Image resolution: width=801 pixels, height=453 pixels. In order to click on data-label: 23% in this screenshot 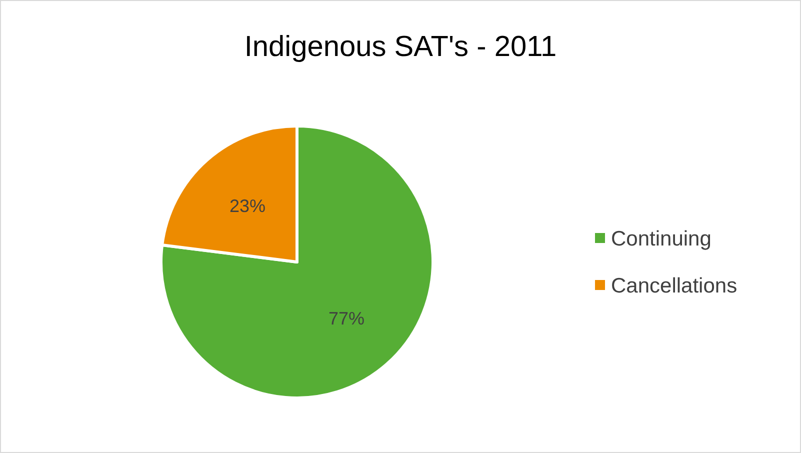, I will do `click(248, 206)`.